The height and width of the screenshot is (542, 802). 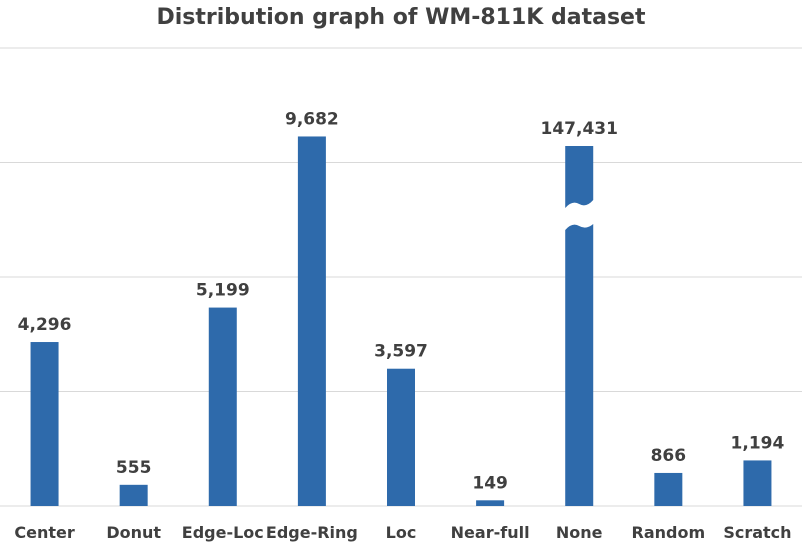 What do you see at coordinates (490, 483) in the screenshot?
I see `data-label-near-full: 149` at bounding box center [490, 483].